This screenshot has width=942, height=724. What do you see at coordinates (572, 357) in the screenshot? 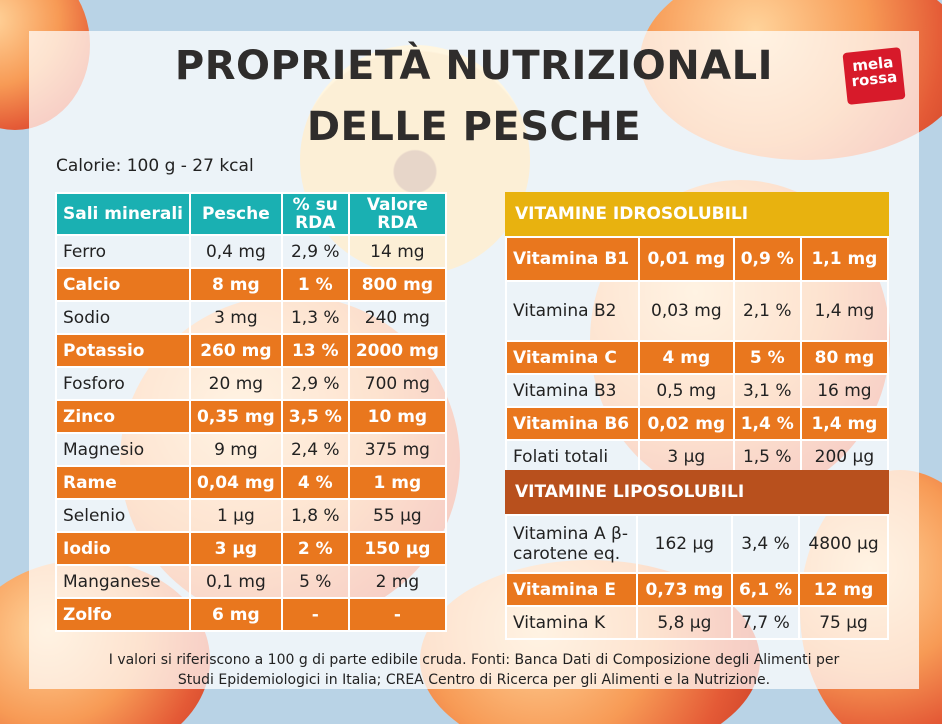
I see `row-label: Vitamina C` at bounding box center [572, 357].